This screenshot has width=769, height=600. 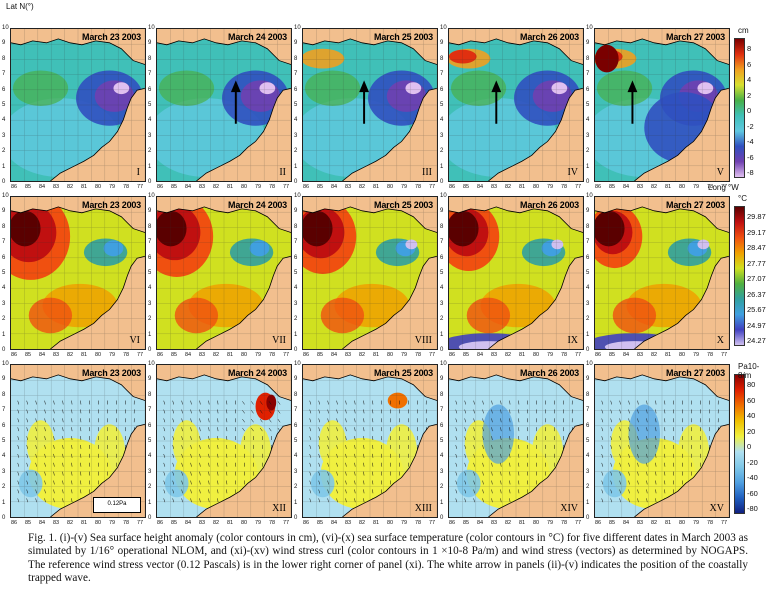 What do you see at coordinates (756, 294) in the screenshot?
I see `colorbar-tick: 26.37` at bounding box center [756, 294].